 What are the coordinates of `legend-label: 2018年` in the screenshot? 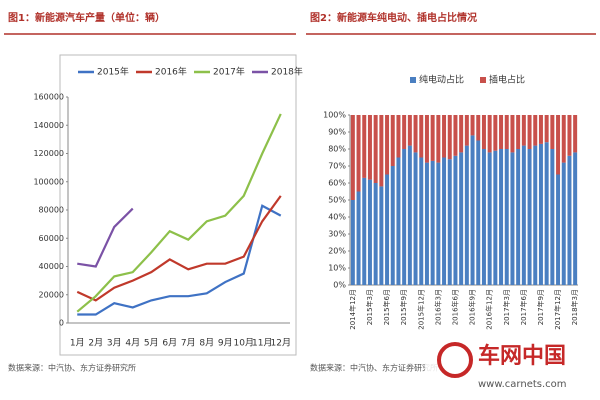 It's located at (287, 72).